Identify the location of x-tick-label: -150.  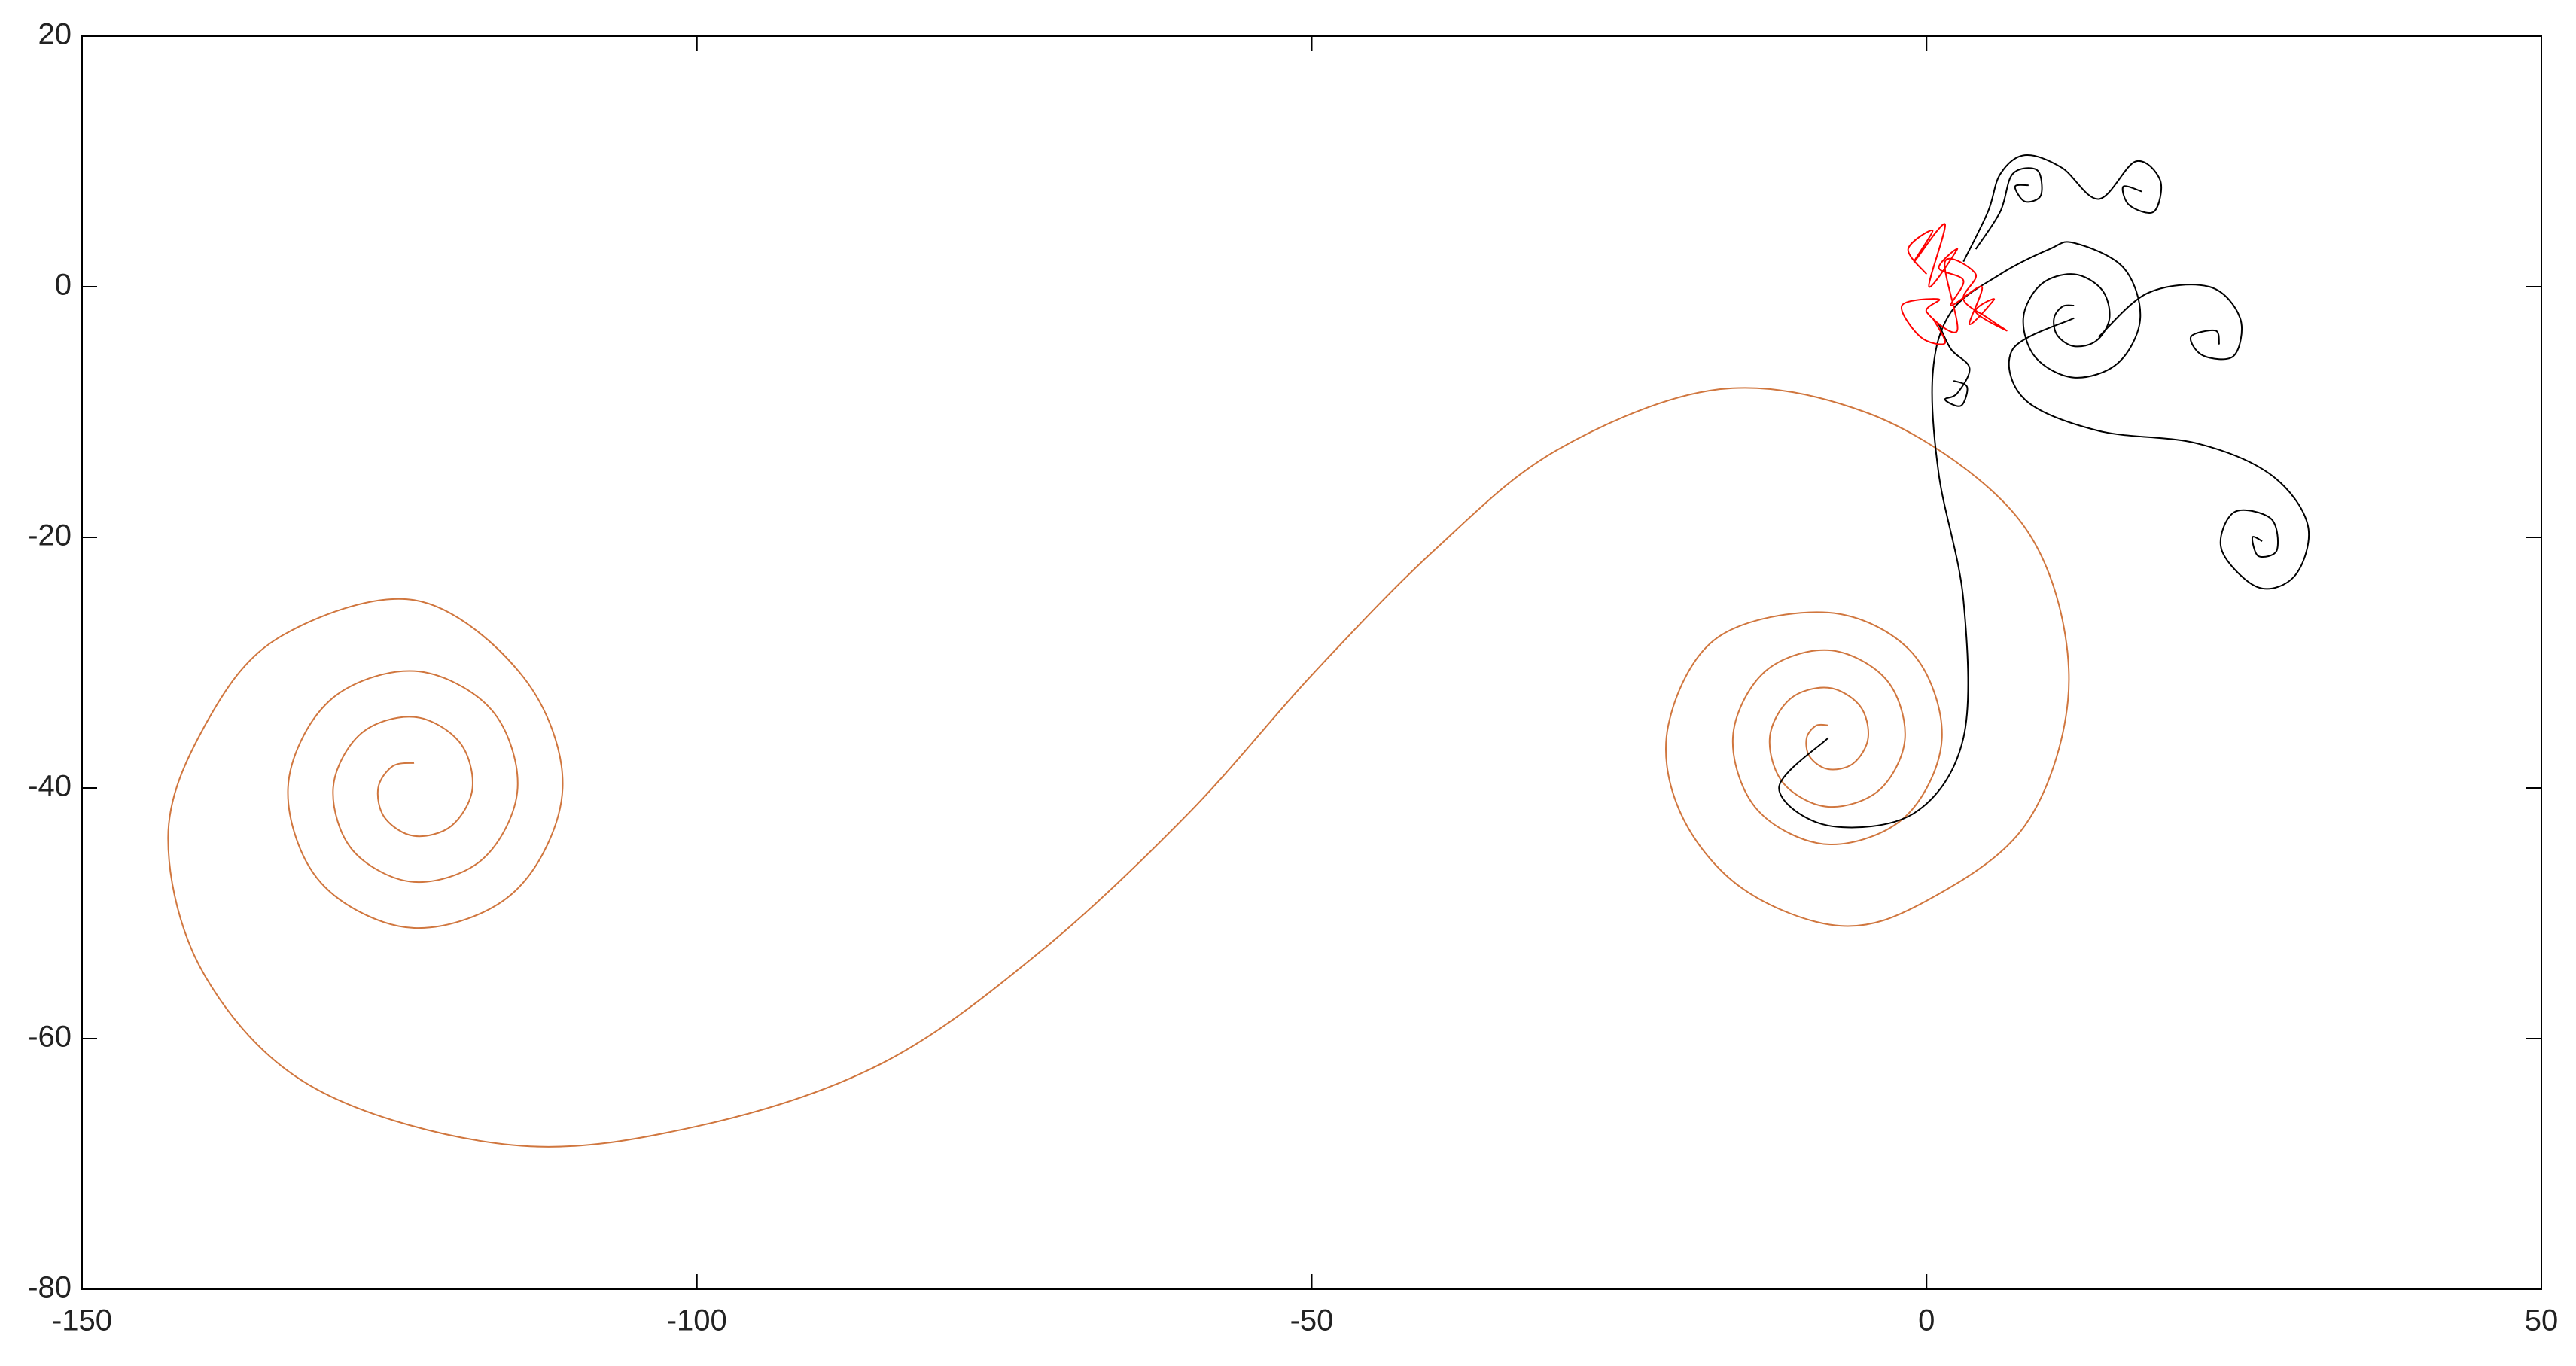
(82, 1320).